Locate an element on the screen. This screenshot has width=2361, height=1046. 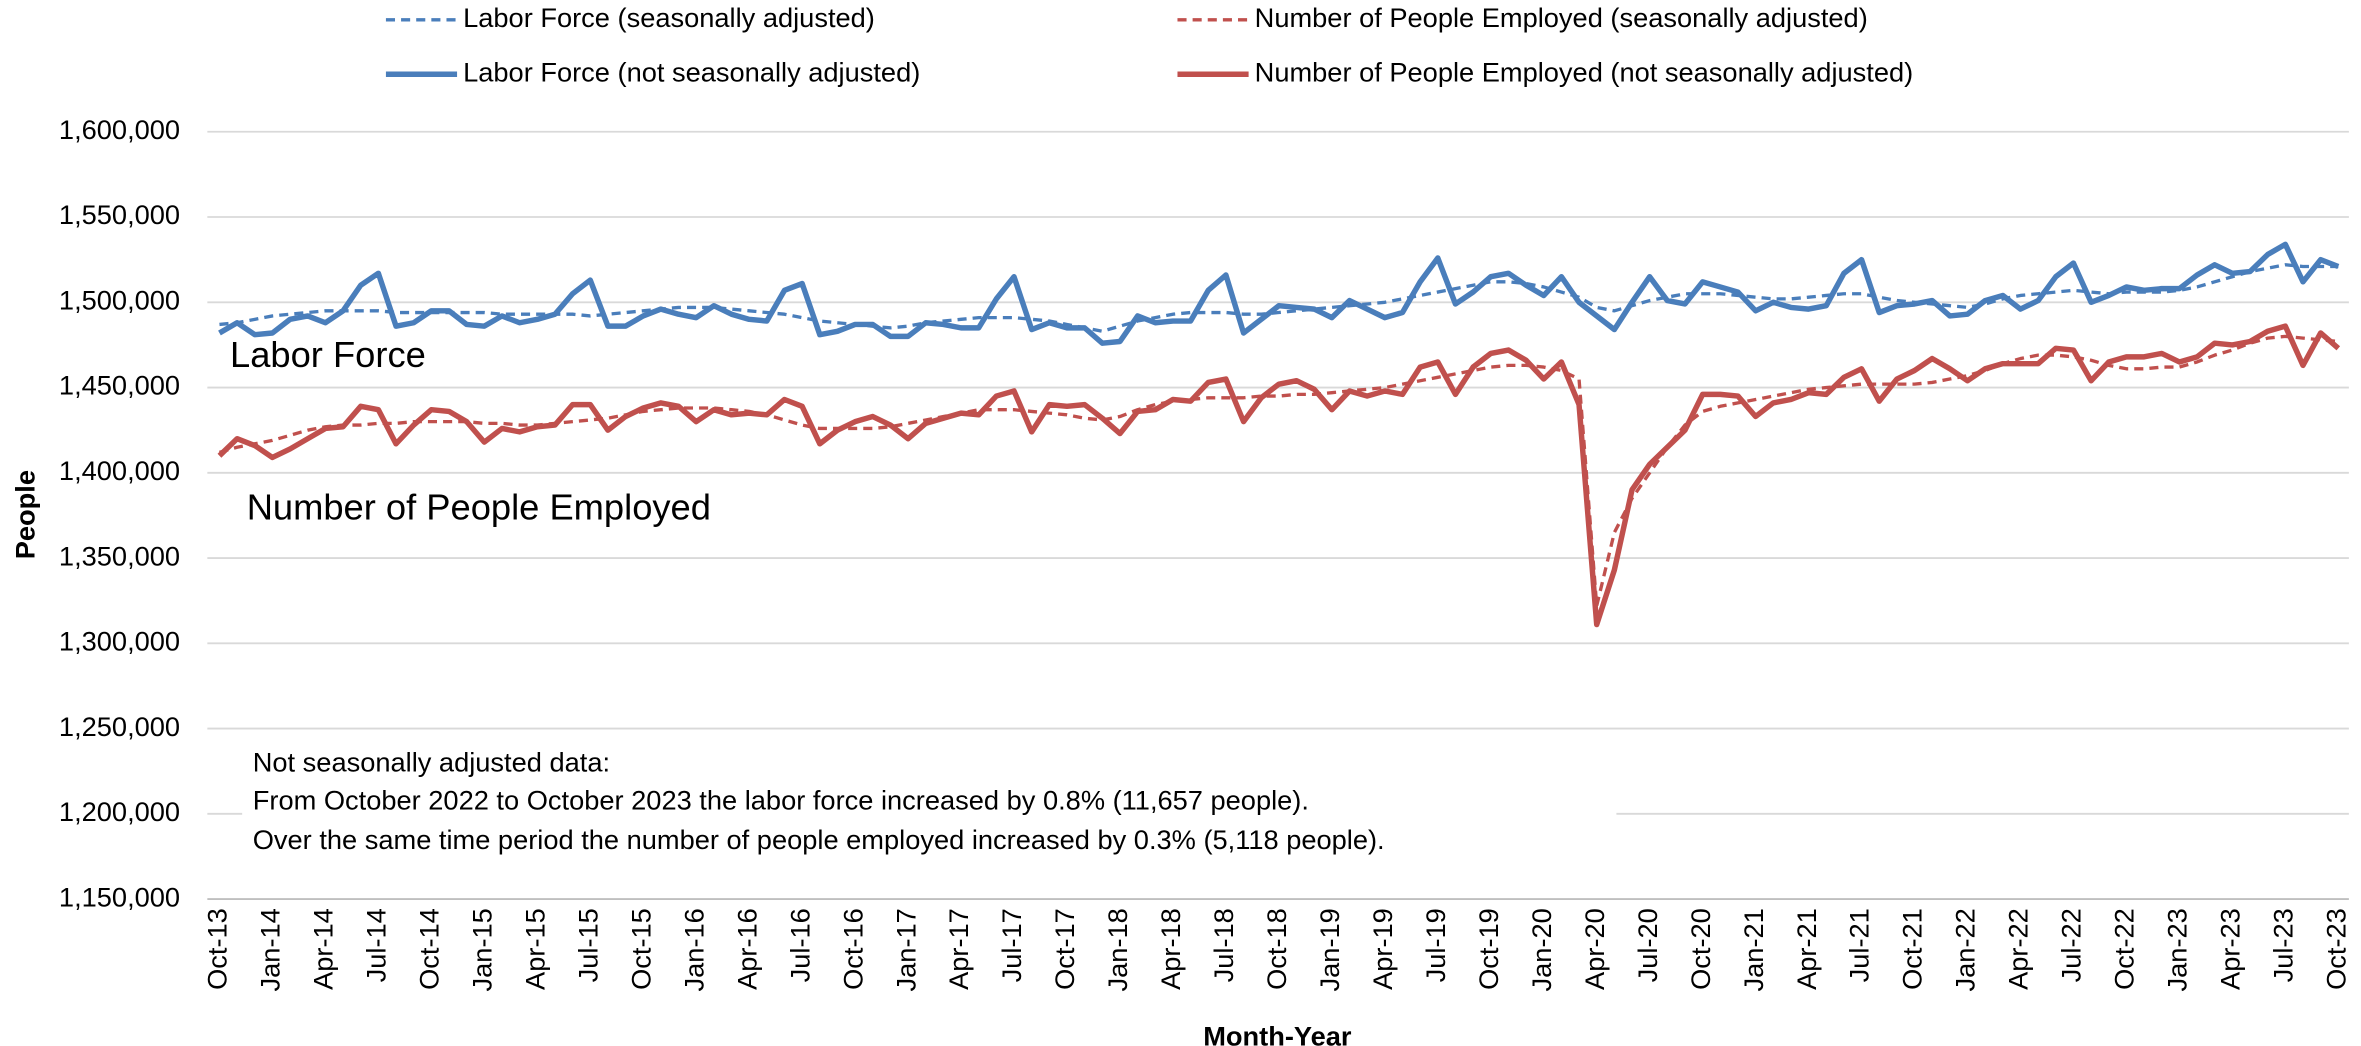
x-tick-label: Jul-14 is located at coordinates (376, 945).